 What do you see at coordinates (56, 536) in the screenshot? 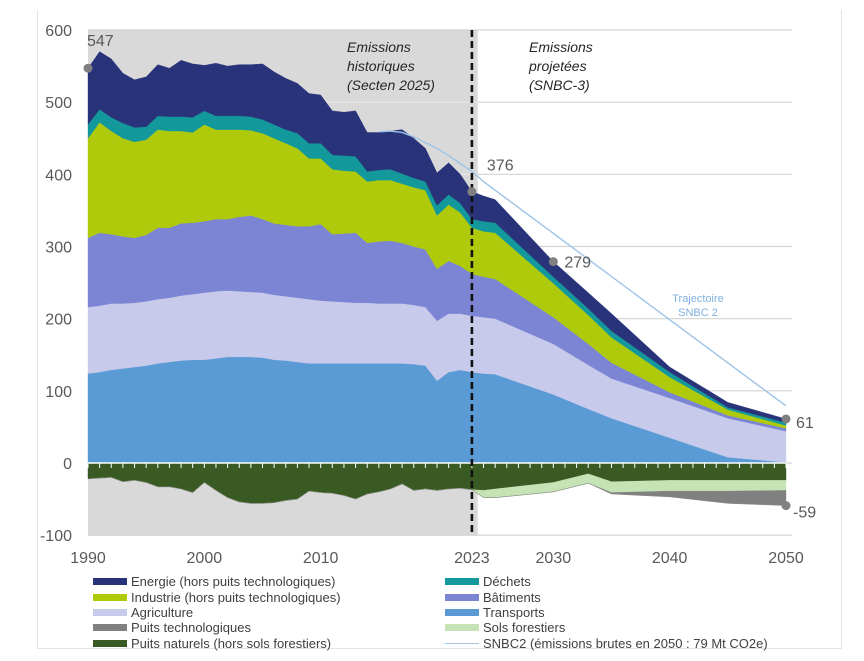
I see `y-tick-label: -100` at bounding box center [56, 536].